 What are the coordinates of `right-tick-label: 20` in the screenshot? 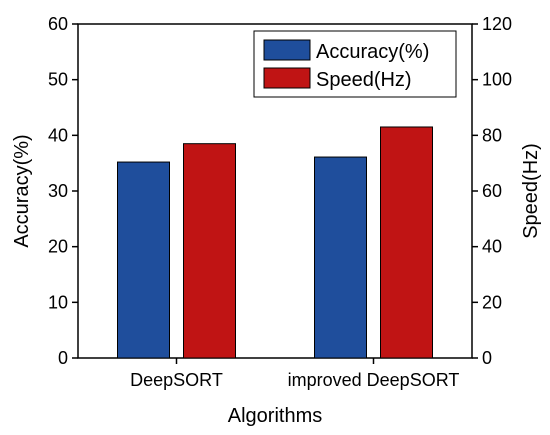 It's located at (492, 302).